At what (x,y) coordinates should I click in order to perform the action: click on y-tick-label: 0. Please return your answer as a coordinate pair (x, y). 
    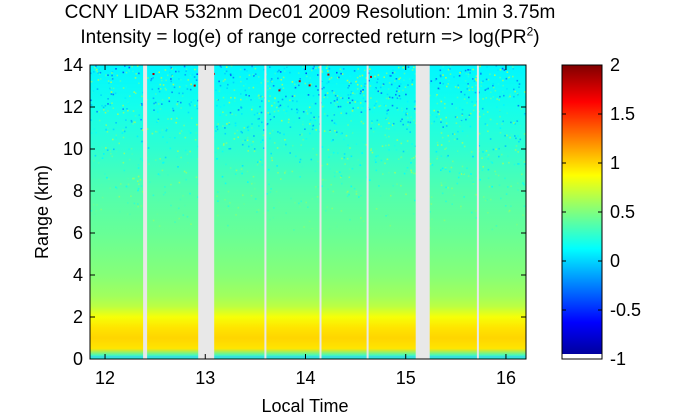
    Looking at the image, I should click on (78, 359).